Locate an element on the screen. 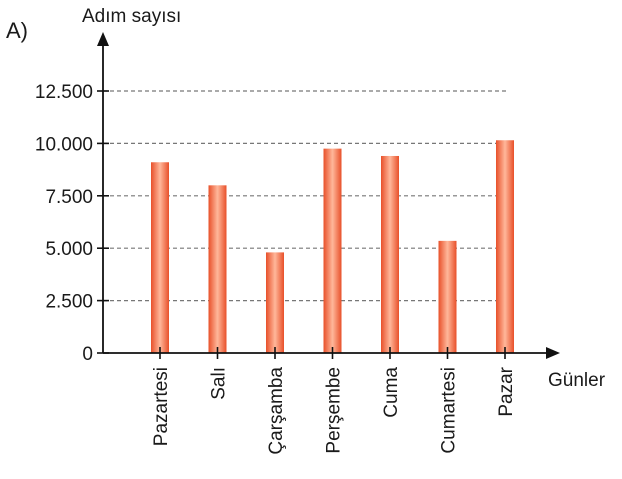 This screenshot has width=622, height=479. y-tick-label: 5.000 is located at coordinates (69, 249).